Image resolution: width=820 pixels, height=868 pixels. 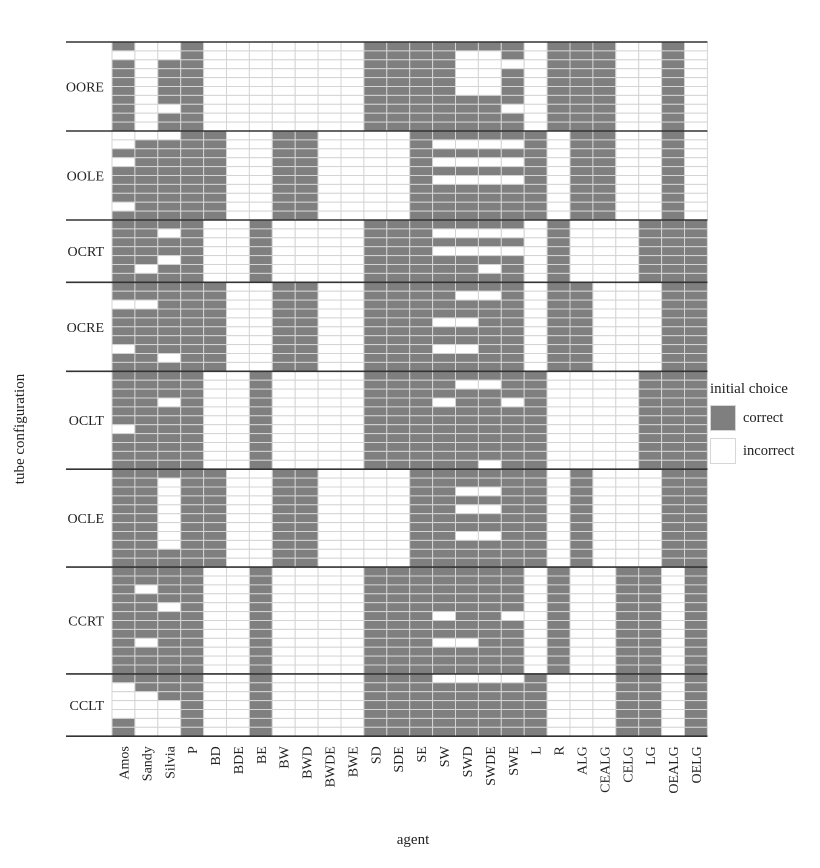 I want to click on agent-tick-label: BWDE, so click(x=331, y=766).